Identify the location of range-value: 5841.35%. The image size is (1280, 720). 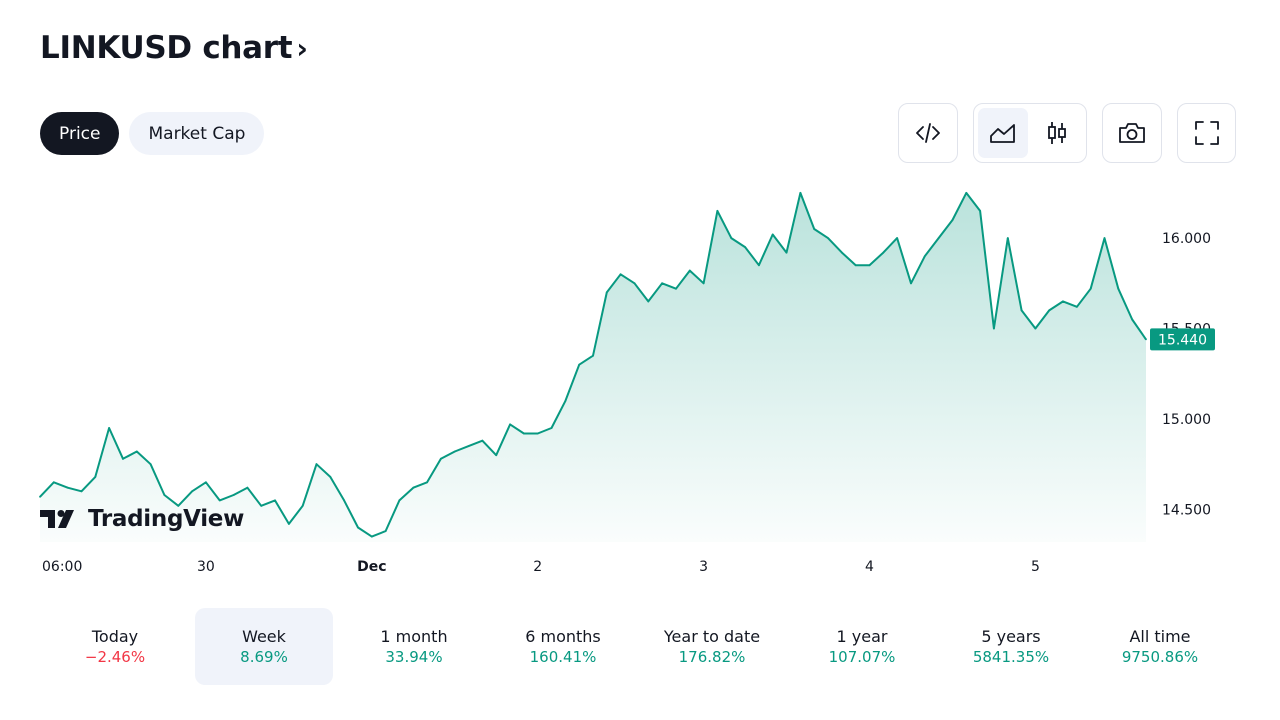
(1011, 657).